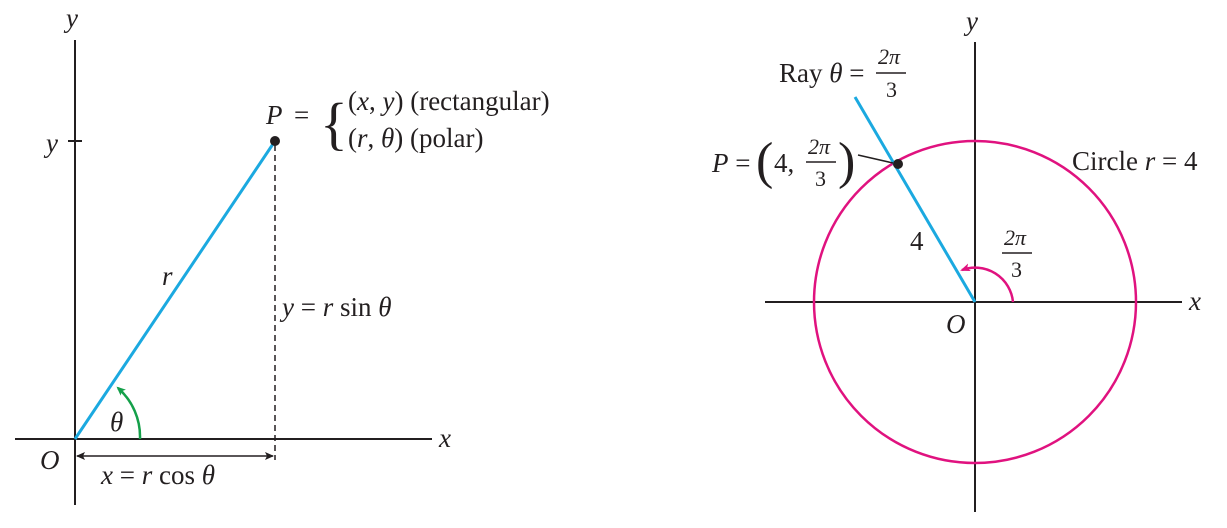 The width and height of the screenshot is (1227, 528). Describe the element at coordinates (444, 438) in the screenshot. I see `left-x-axis-label: x` at that location.